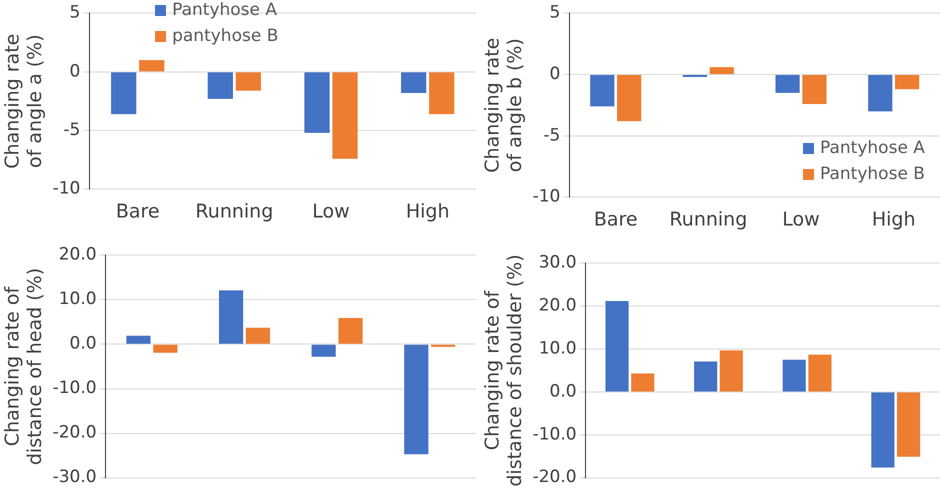  I want to click on legend-label: pantyhose B, so click(225, 36).